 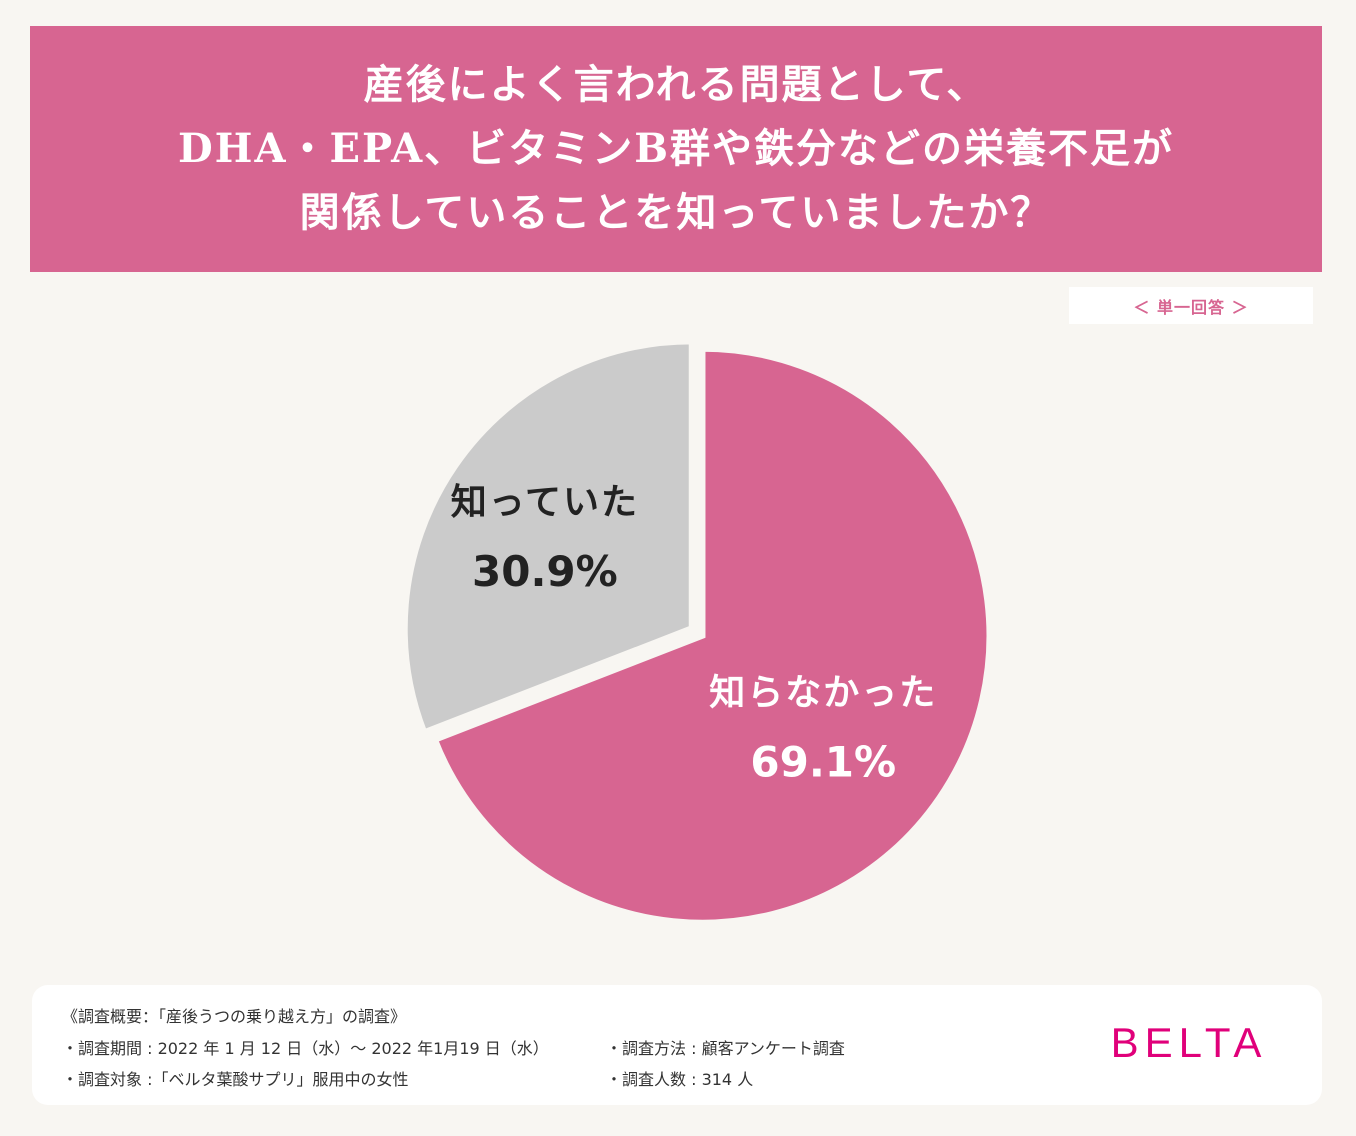 I want to click on title-line-2: DHA・EPA、ビタミンB群や鉄分などの栄養不足が, so click(x=675, y=148).